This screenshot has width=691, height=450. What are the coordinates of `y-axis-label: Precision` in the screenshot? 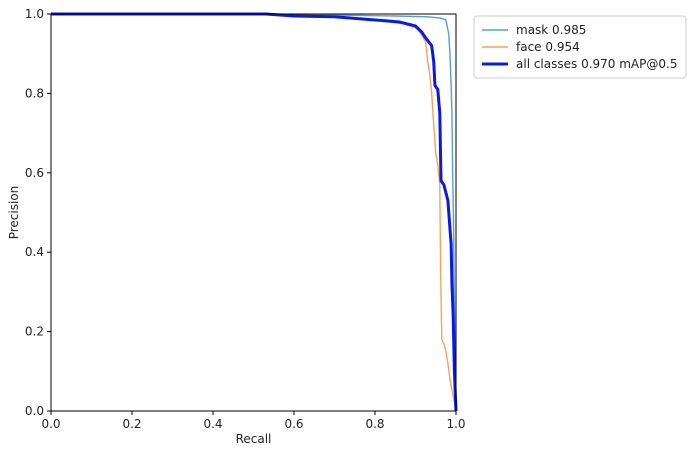 It's located at (14, 213).